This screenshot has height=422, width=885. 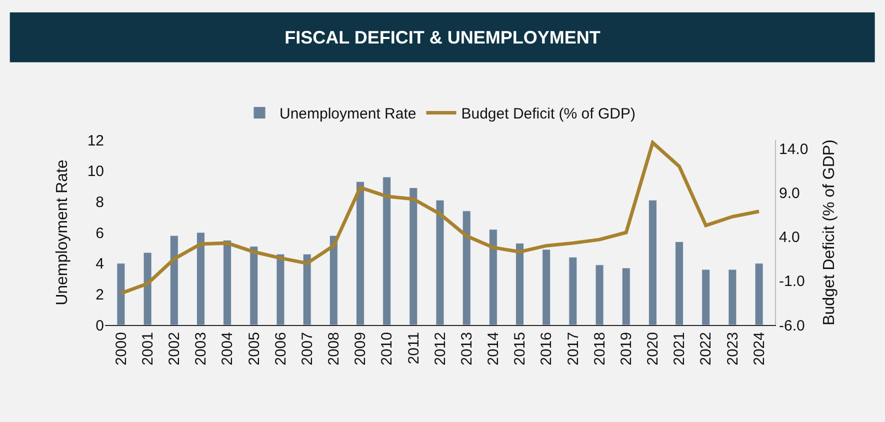 What do you see at coordinates (334, 349) in the screenshot?
I see `x-tick-label: 2008` at bounding box center [334, 349].